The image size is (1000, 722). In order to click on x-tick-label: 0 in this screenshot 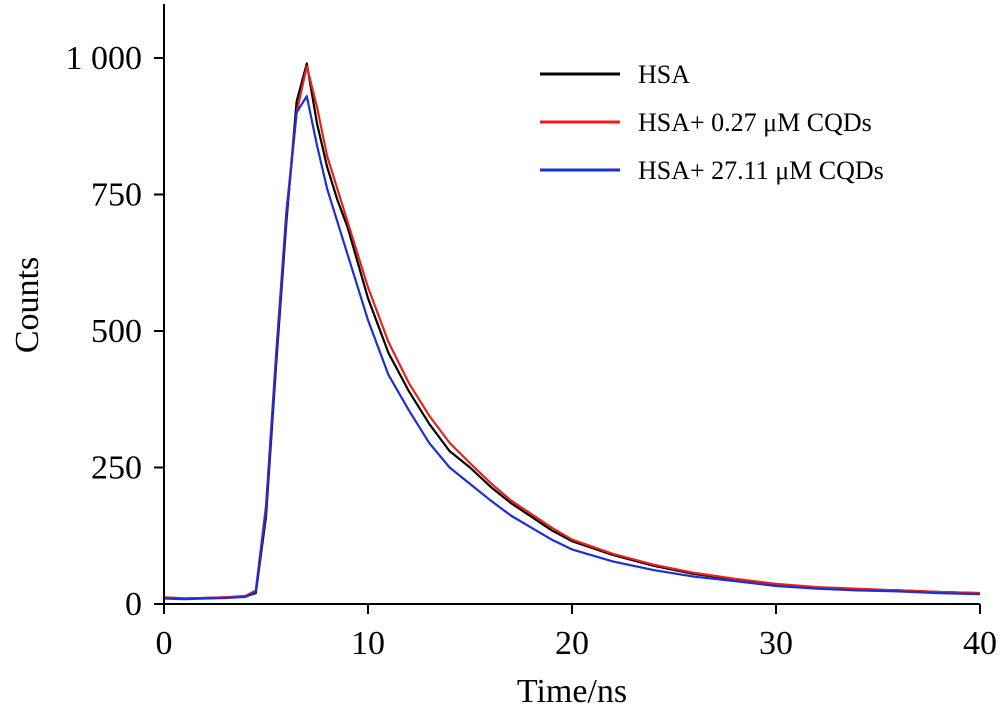, I will do `click(164, 643)`.